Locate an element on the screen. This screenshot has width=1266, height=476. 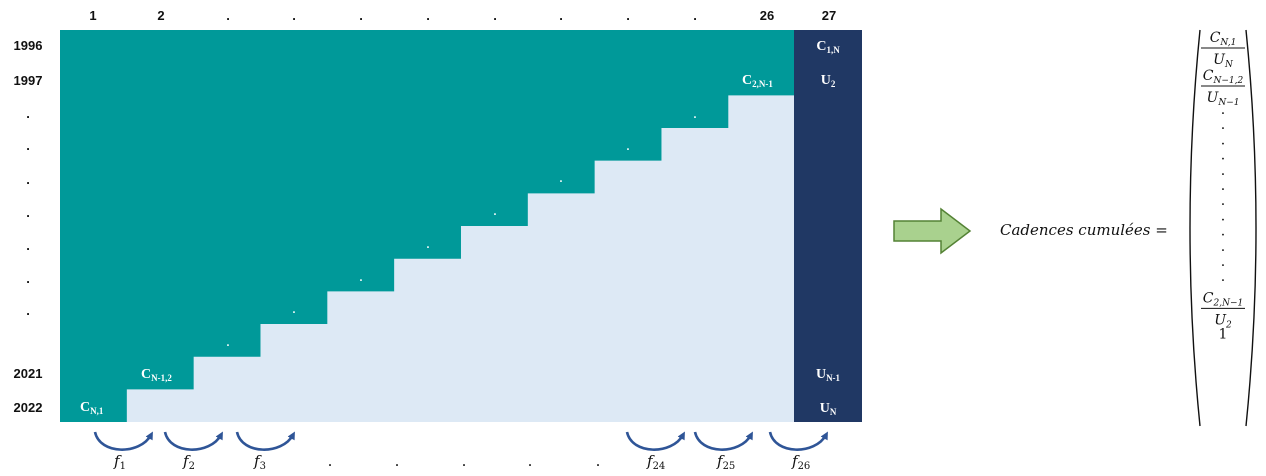
ultimate-label: C1,N is located at coordinates (828, 47).